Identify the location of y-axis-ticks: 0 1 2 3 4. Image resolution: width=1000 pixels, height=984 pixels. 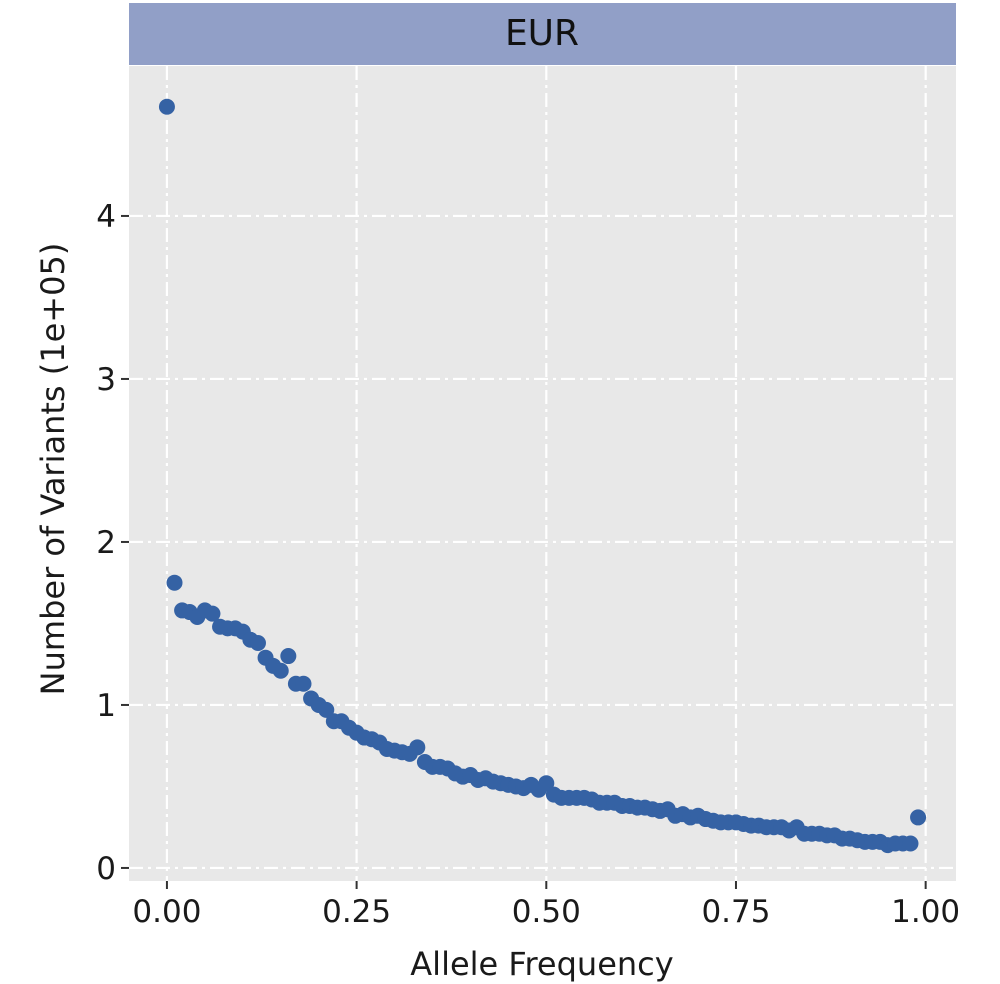
(112, 543).